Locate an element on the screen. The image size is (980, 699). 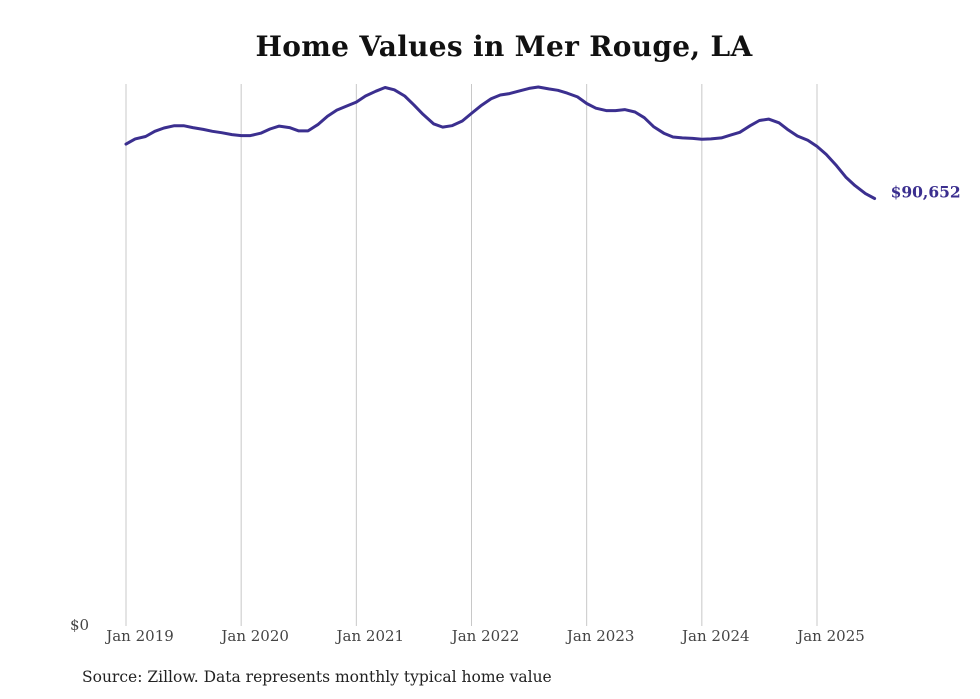
x-tick-label: Jan 2021 is located at coordinates (370, 636).